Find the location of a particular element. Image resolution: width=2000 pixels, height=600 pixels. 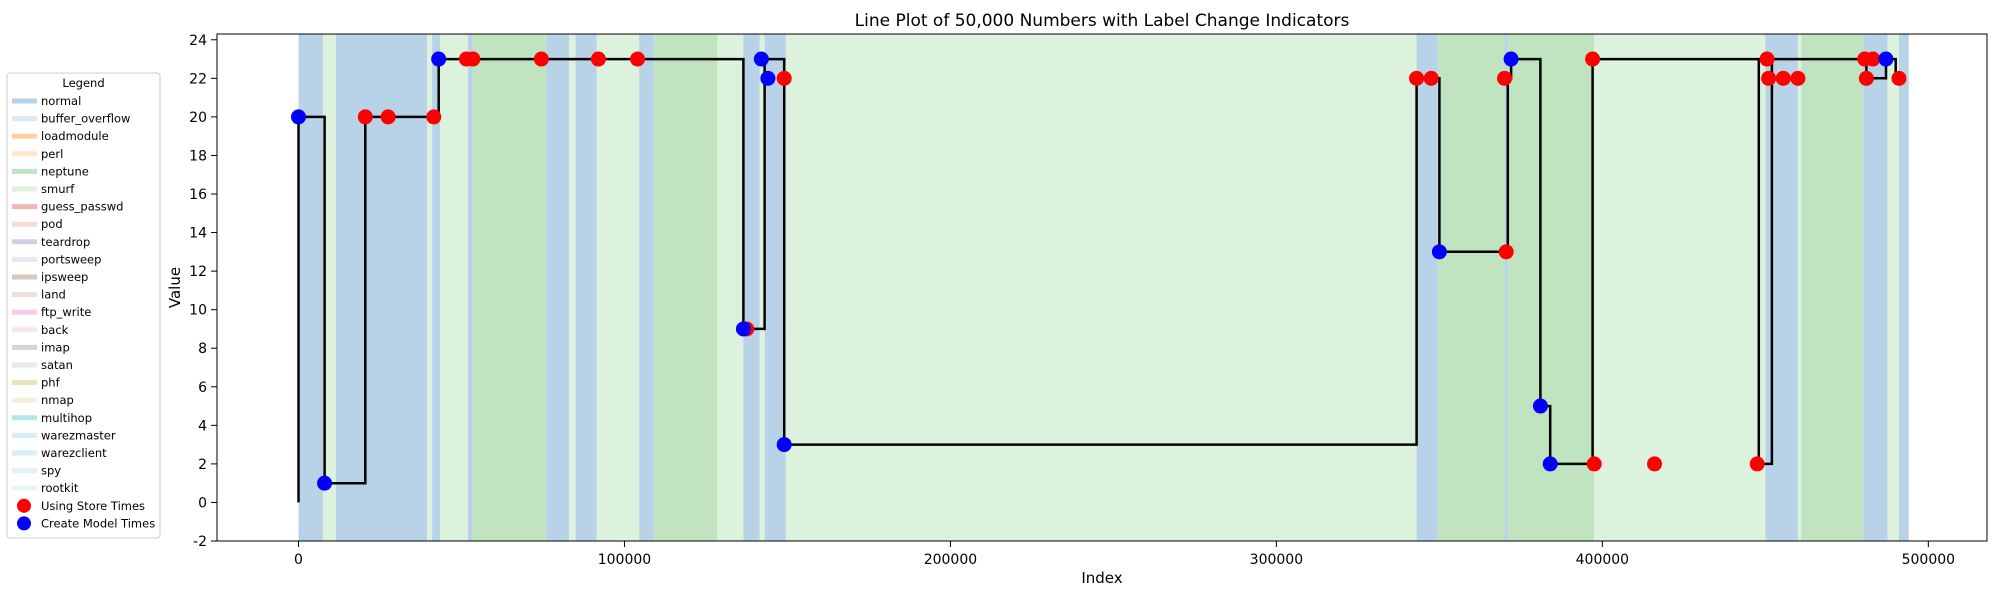

legend-label-buffer-overflow: buffer_overflow is located at coordinates (85, 119).